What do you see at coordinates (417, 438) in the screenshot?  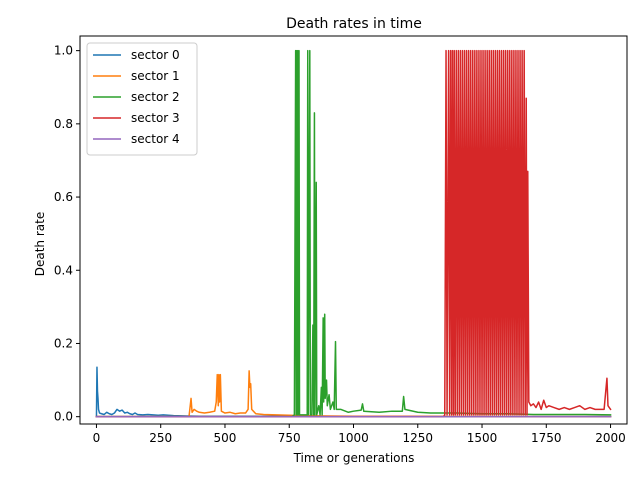 I see `x-tick-label: 1250` at bounding box center [417, 438].